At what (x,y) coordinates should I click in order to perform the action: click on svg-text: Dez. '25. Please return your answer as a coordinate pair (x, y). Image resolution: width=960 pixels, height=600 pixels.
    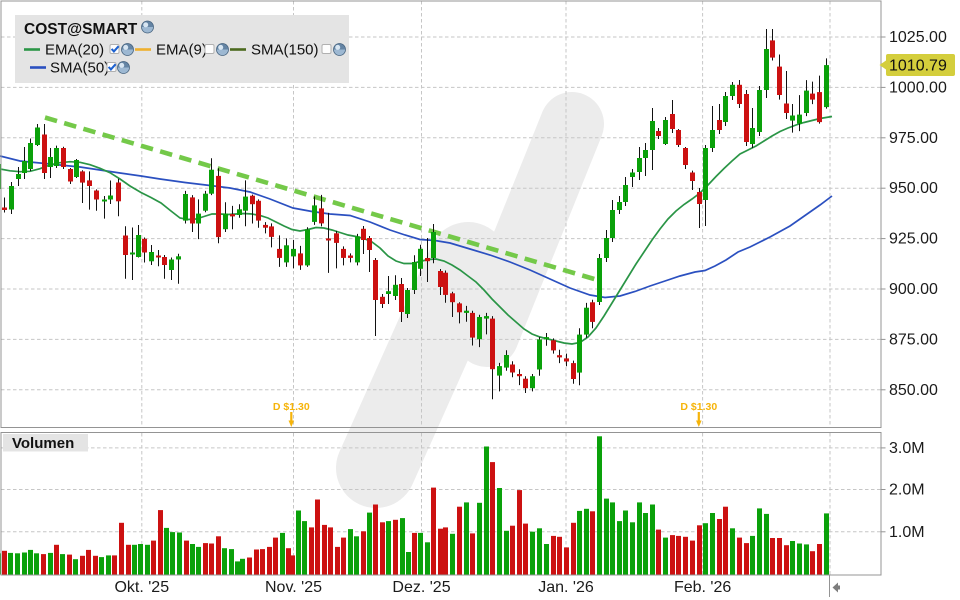
    Looking at the image, I should click on (421, 587).